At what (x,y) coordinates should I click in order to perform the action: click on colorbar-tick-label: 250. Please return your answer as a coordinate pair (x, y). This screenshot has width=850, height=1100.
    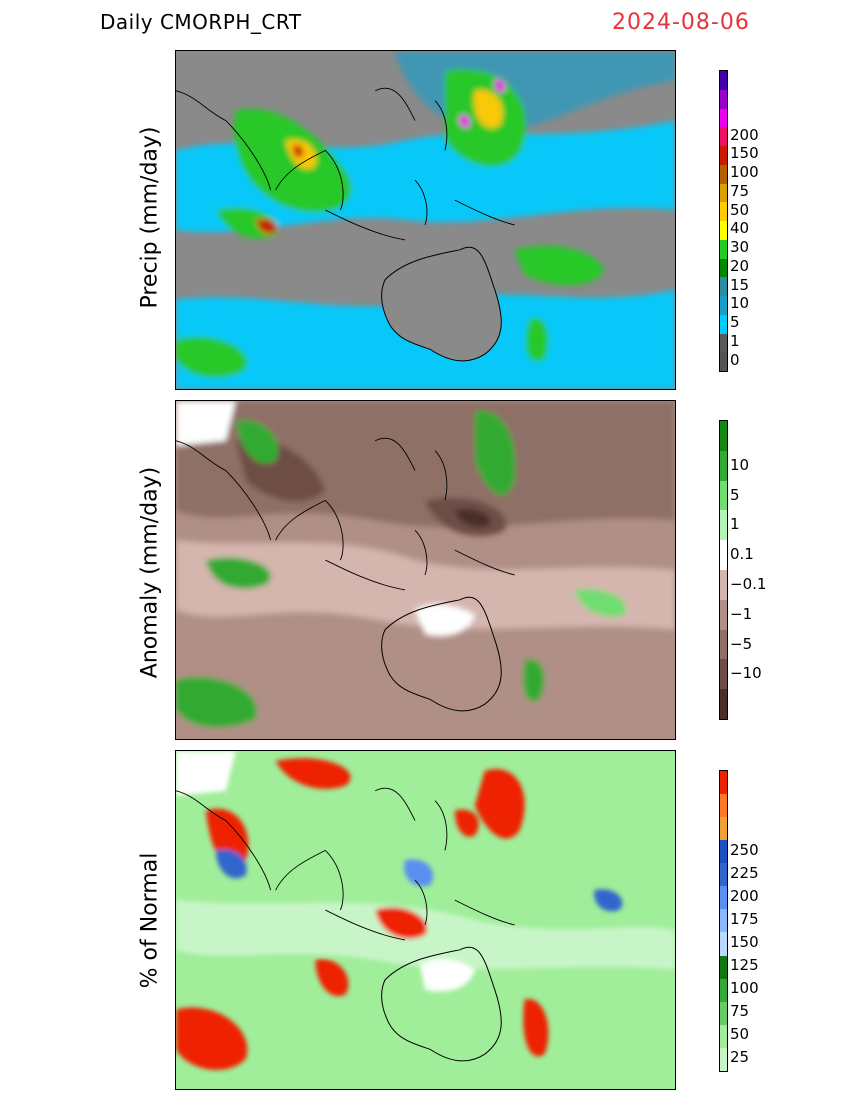
    Looking at the image, I should click on (744, 849).